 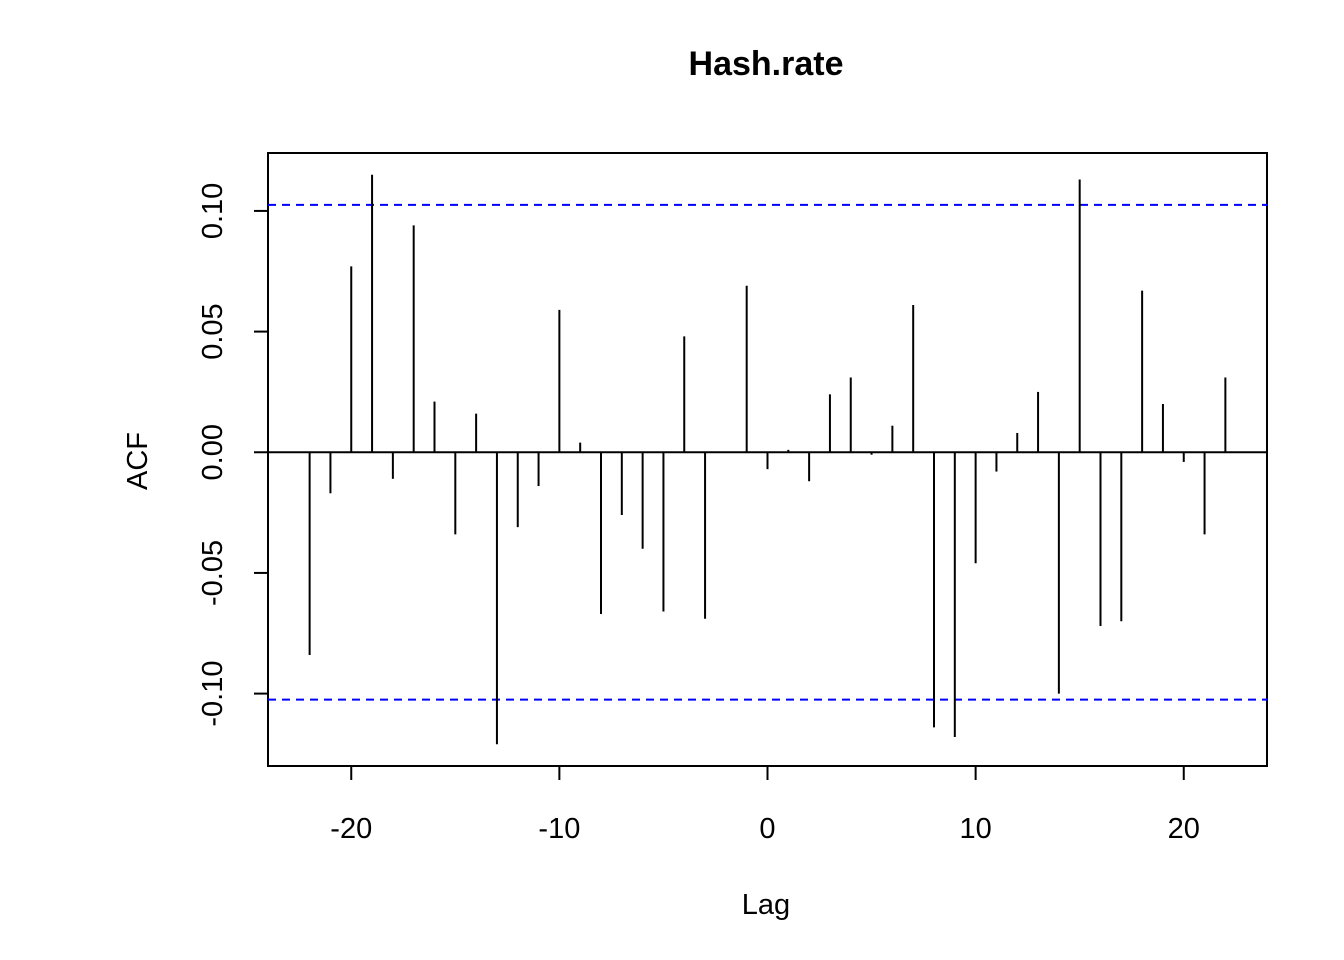 I want to click on y-tick-label: 0.05, so click(x=213, y=331).